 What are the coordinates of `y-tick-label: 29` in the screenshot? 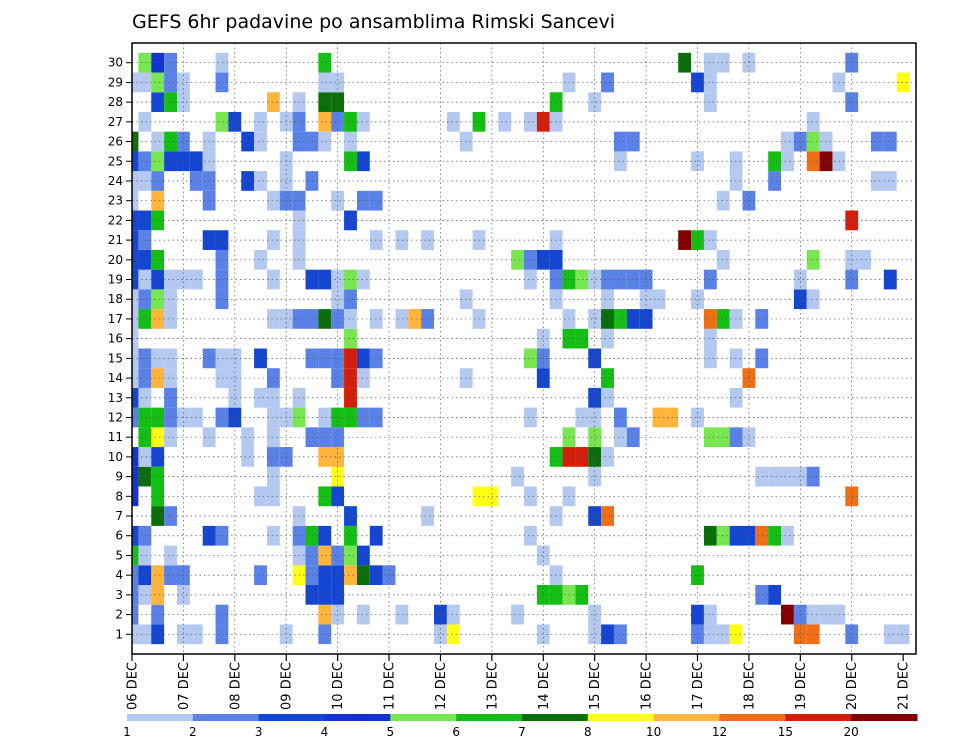 It's located at (115, 82).